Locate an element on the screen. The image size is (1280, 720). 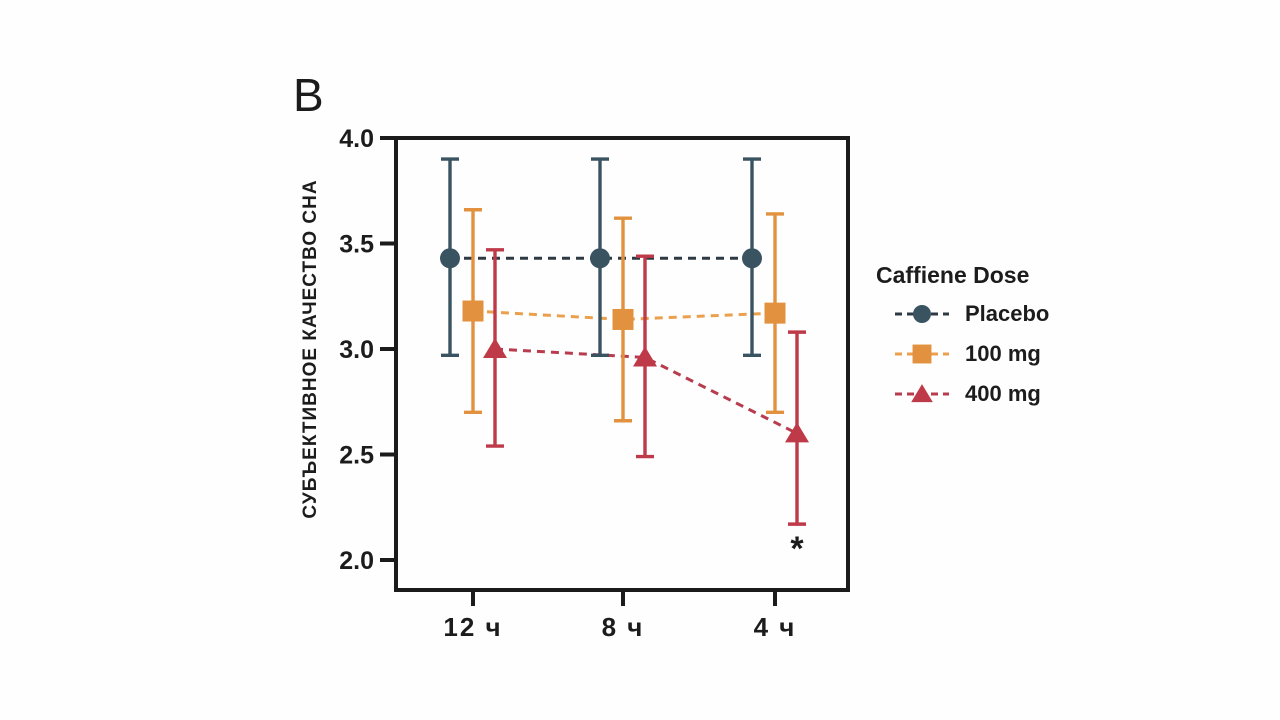
placebo-marker-icon is located at coordinates (922, 314).